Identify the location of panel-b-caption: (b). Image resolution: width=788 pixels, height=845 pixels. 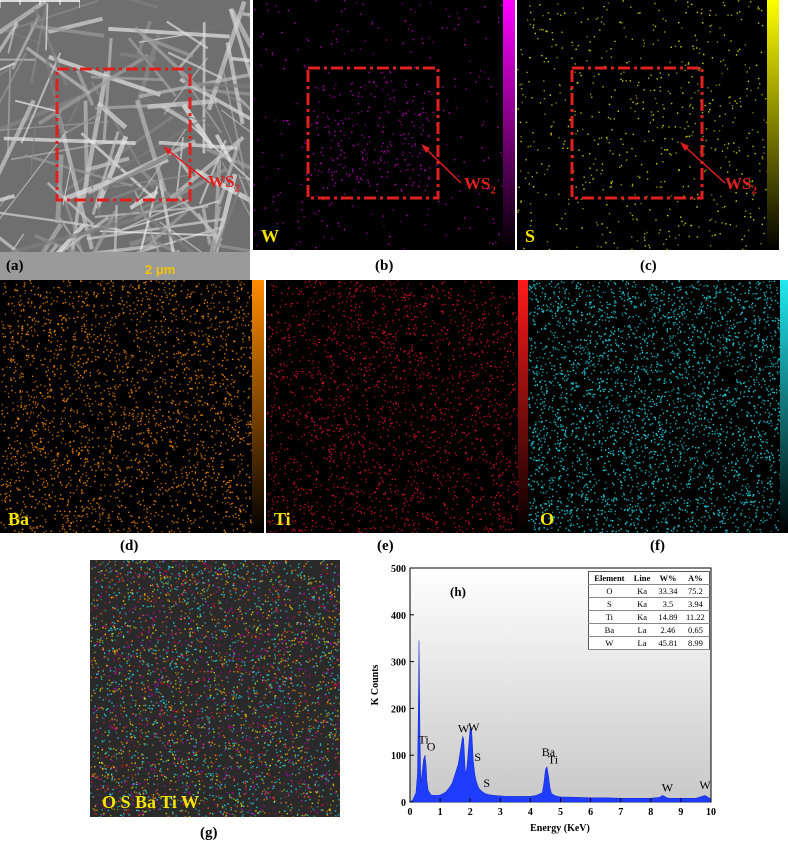
(384, 266).